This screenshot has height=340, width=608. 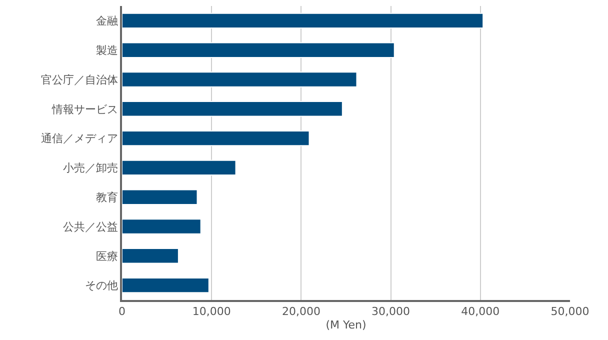 I want to click on x-tick-label: 0, so click(x=122, y=311).